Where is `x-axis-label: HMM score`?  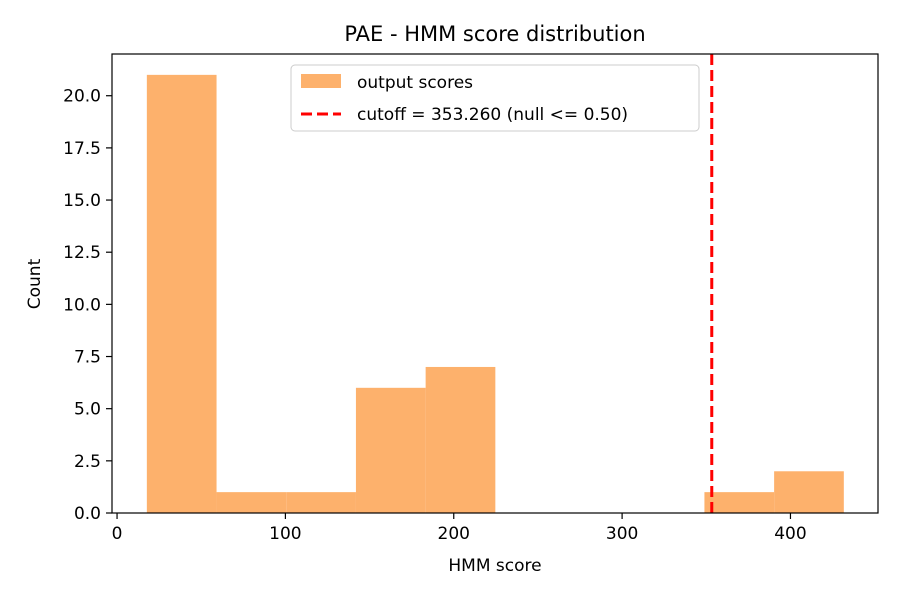 x-axis-label: HMM score is located at coordinates (494, 566).